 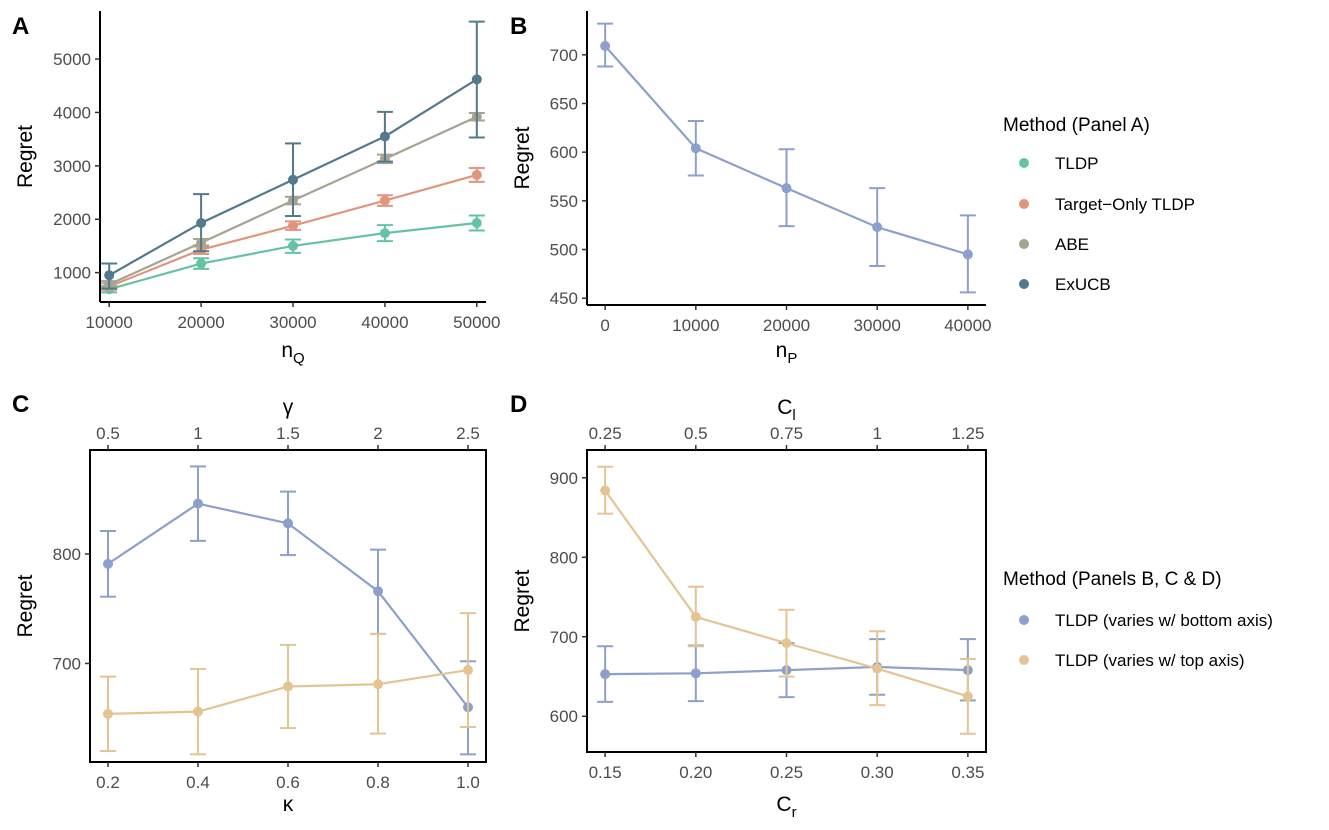 What do you see at coordinates (1125, 204) in the screenshot?
I see `legend-a-label-target-only: Target−Only TLDP` at bounding box center [1125, 204].